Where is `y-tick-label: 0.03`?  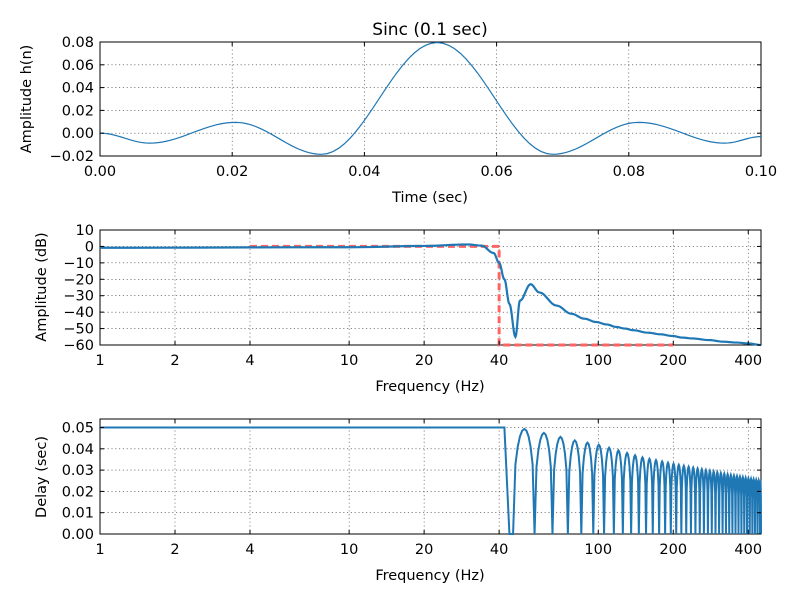 y-tick-label: 0.03 is located at coordinates (78, 471).